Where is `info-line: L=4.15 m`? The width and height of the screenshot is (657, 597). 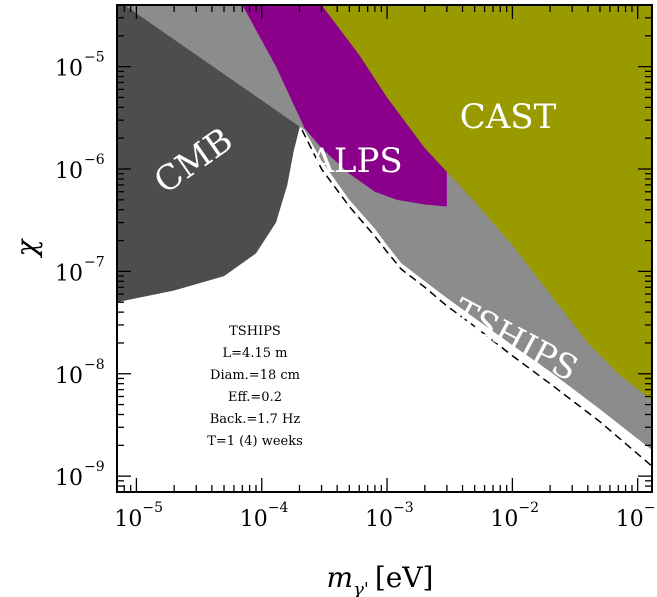
info-line: L=4.15 m is located at coordinates (255, 353).